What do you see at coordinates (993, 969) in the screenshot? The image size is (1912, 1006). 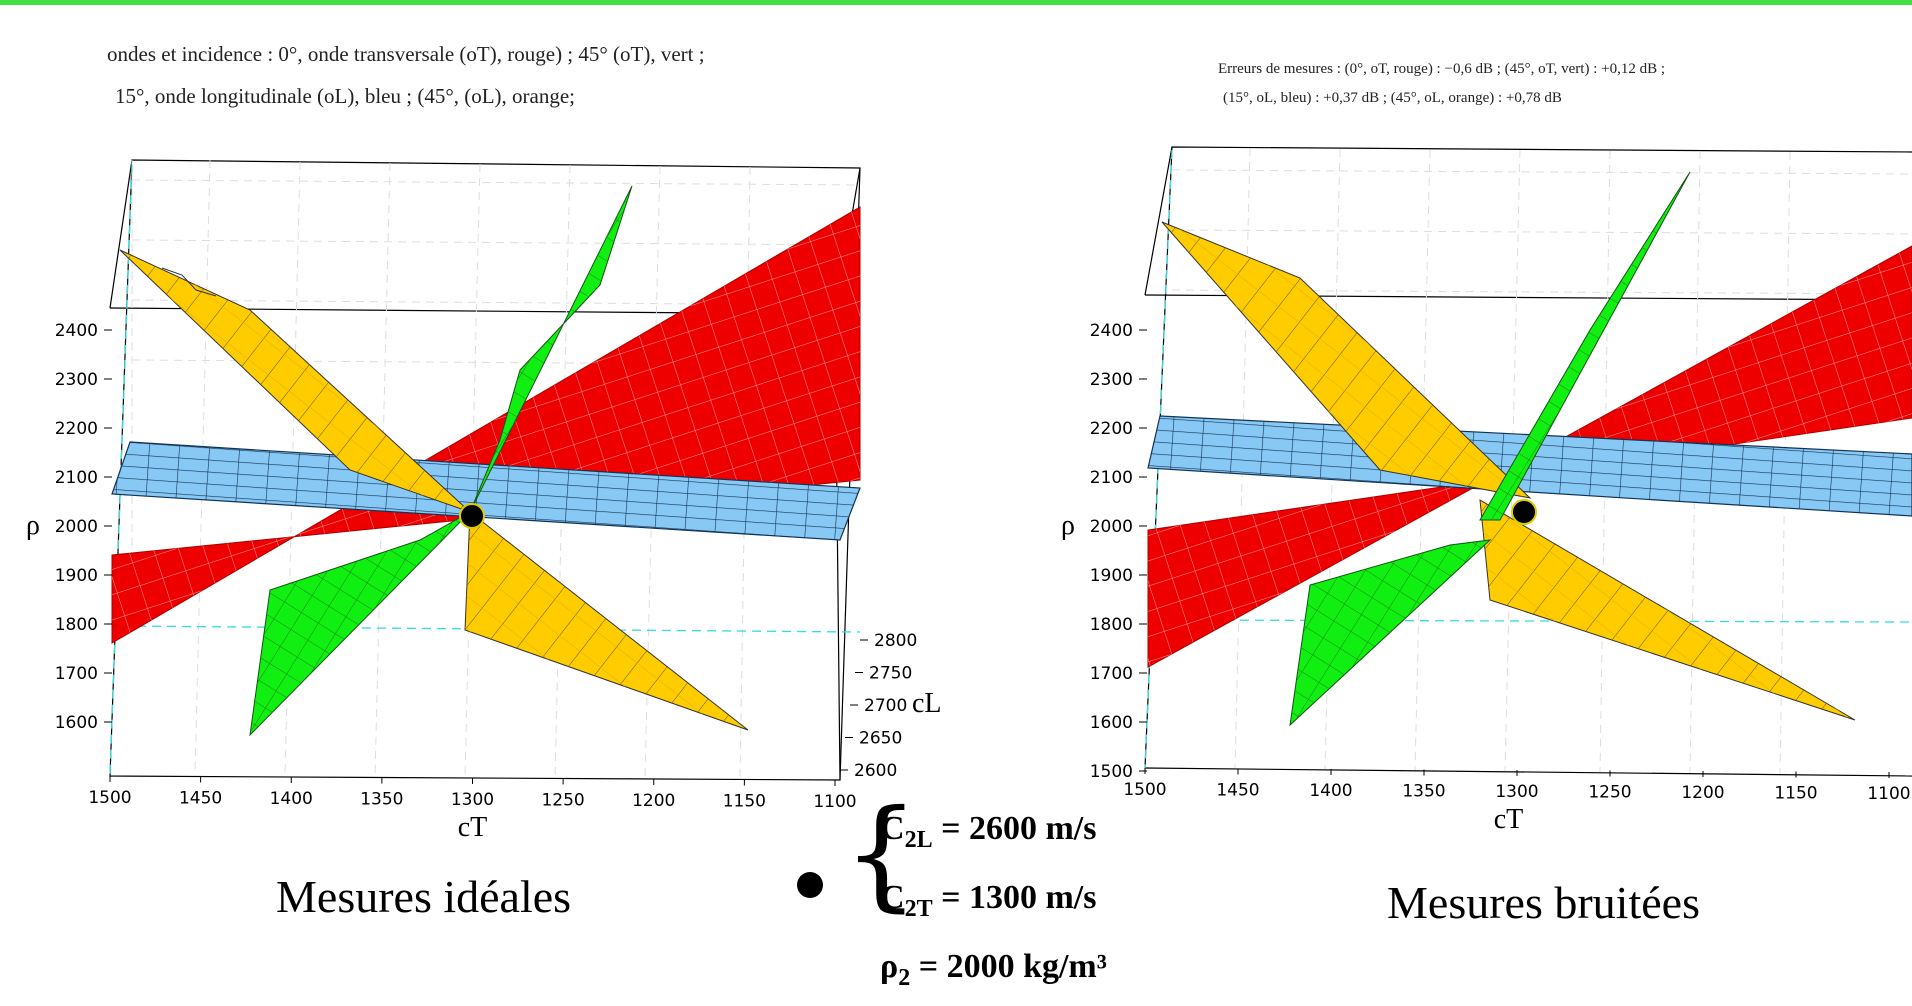 I see `solution-rho: ρ2 = 2000 kg/m³` at bounding box center [993, 969].